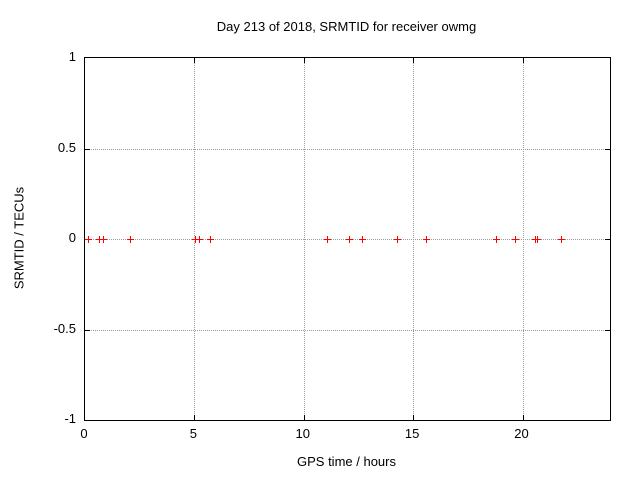  What do you see at coordinates (193, 433) in the screenshot?
I see `x-tick-label: 5` at bounding box center [193, 433].